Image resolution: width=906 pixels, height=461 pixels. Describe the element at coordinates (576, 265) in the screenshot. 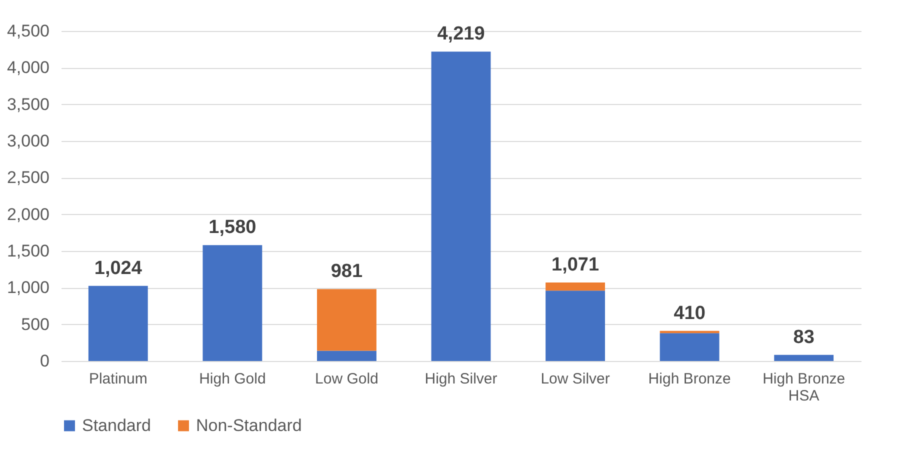

I see `total-label: 1,071` at that location.